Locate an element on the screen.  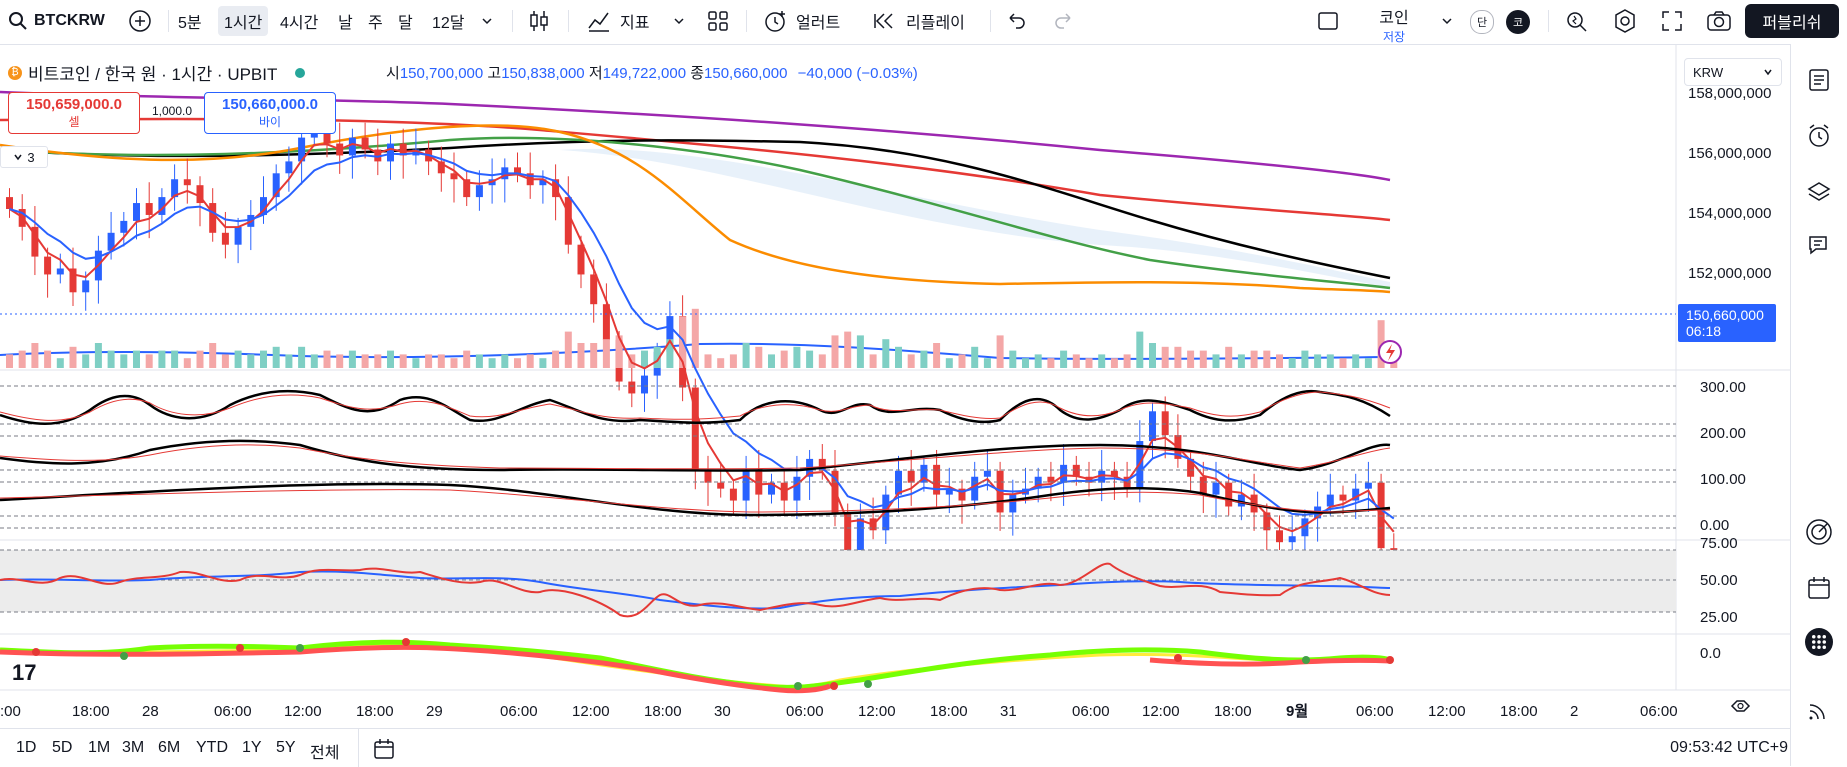
layout-name: 코인 저장 is located at coordinates (1394, 24).